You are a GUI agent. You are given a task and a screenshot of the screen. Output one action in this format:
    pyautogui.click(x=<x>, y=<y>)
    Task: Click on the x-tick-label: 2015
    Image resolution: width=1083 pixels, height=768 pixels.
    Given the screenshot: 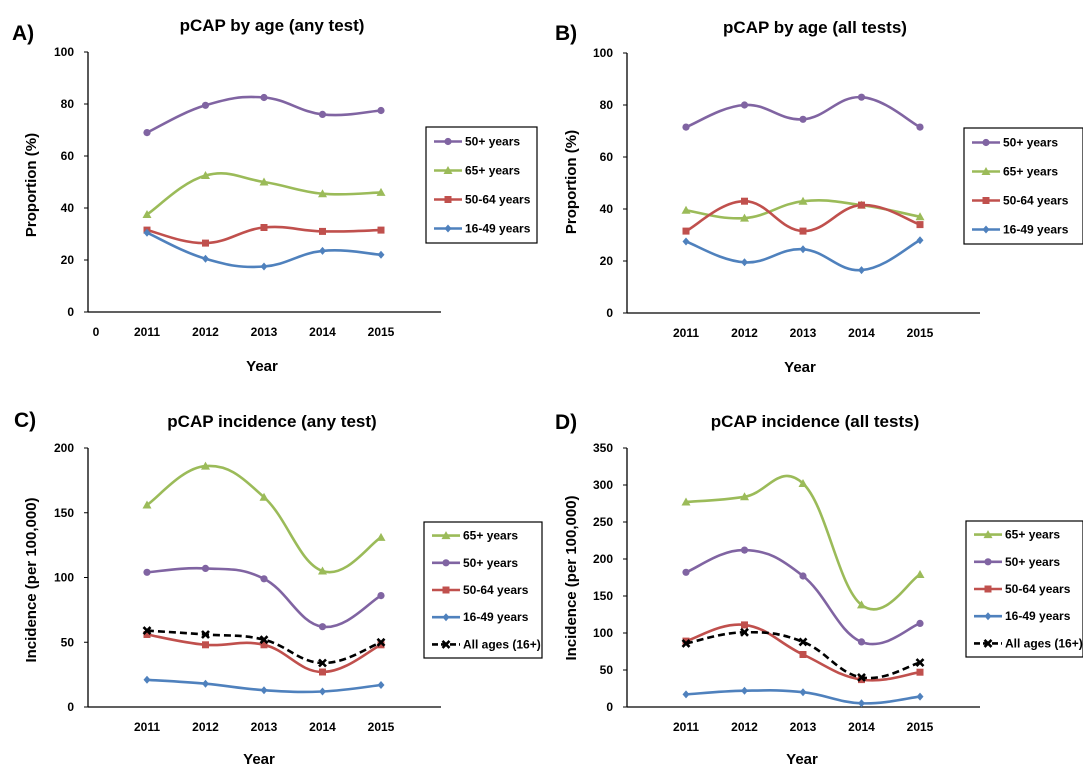 What is the action you would take?
    pyautogui.click(x=381, y=332)
    